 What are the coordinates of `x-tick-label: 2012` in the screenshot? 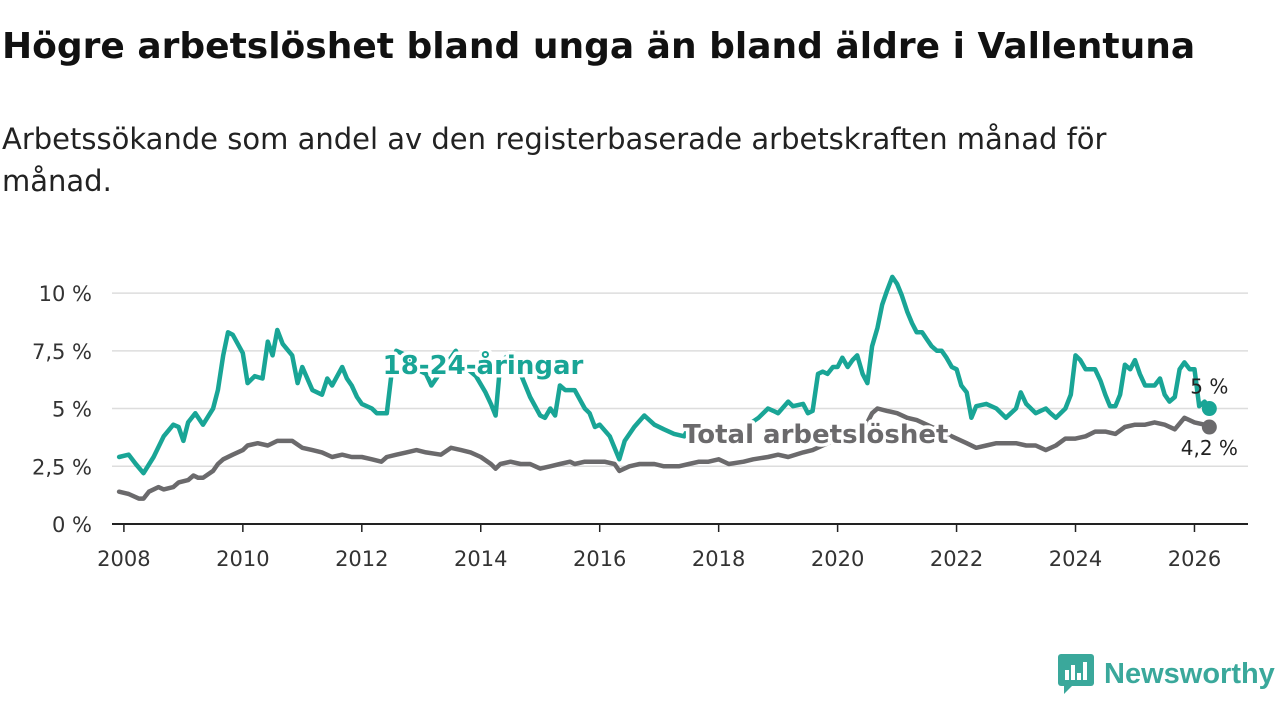 It's located at (361, 559).